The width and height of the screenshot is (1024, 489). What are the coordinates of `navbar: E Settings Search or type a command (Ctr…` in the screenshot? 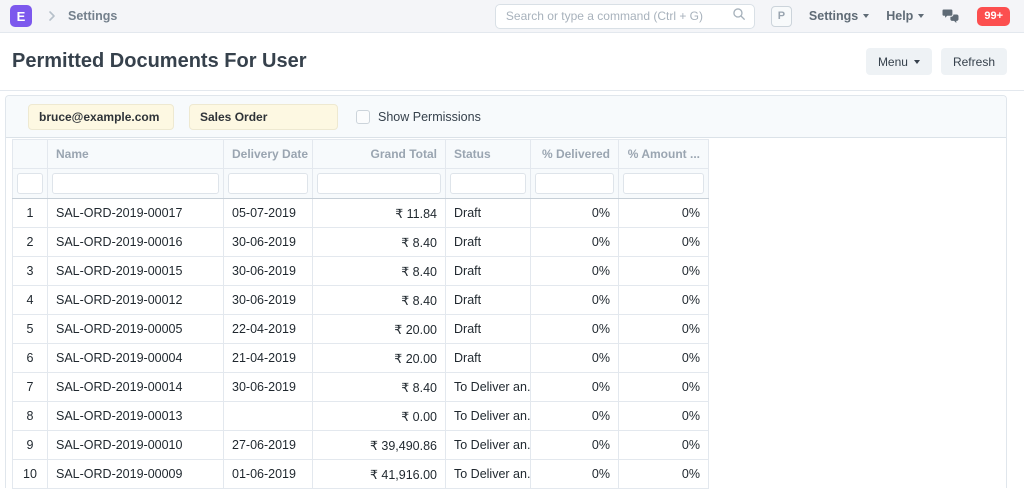 It's located at (512, 16).